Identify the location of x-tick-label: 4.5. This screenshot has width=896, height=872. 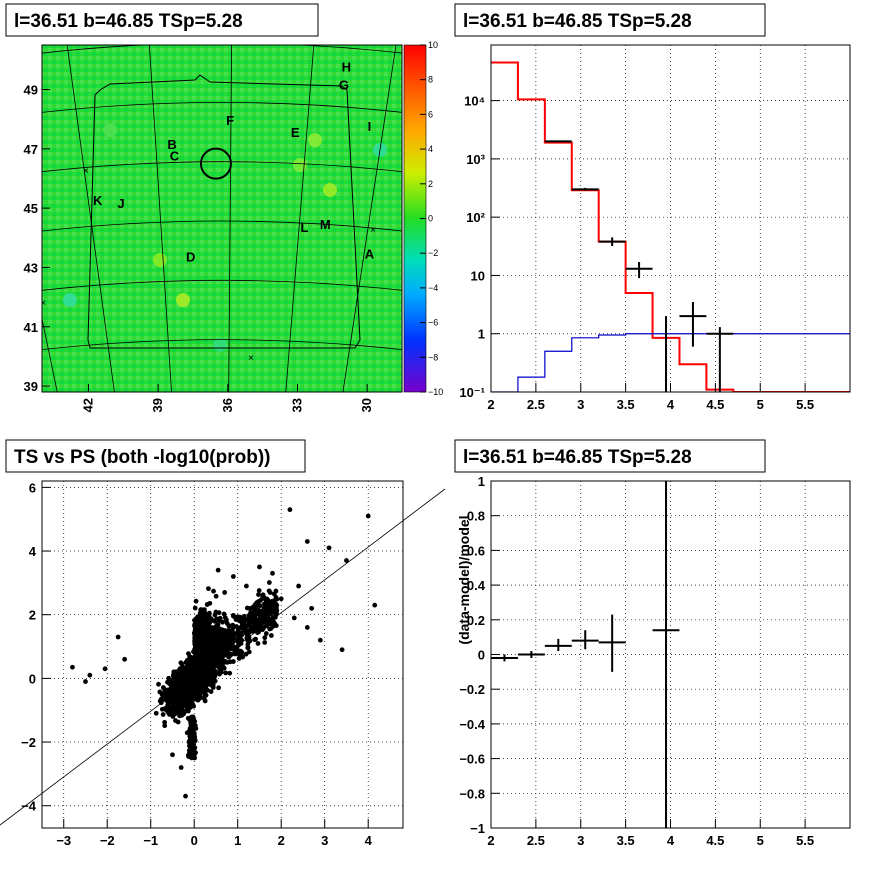
(715, 840).